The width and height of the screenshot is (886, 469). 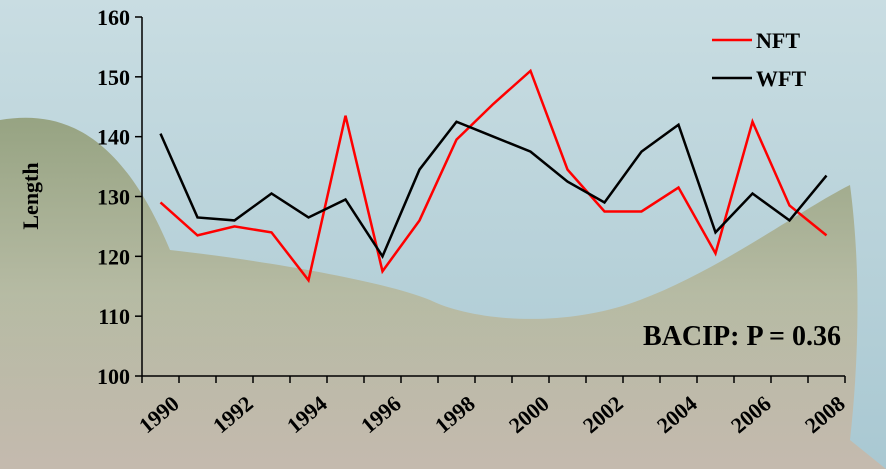 What do you see at coordinates (113, 376) in the screenshot?
I see `y-tick-label: 100` at bounding box center [113, 376].